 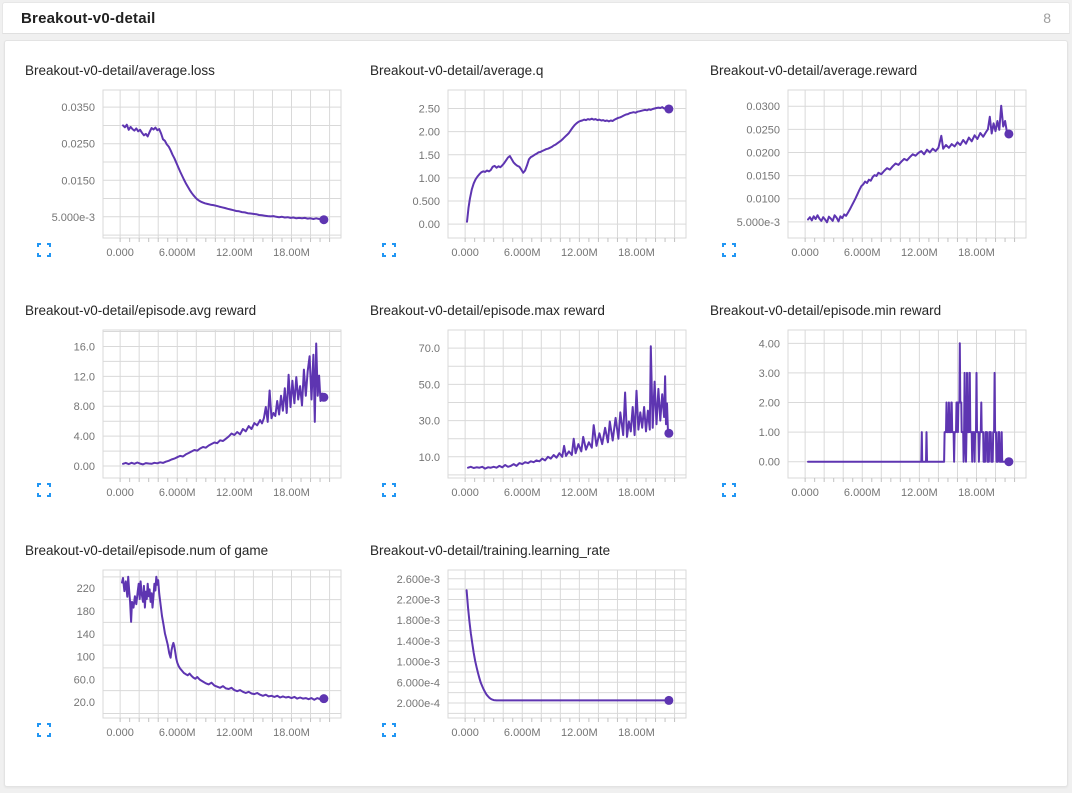 What do you see at coordinates (763, 107) in the screenshot?
I see `y-tick-label: 0.0300` at bounding box center [763, 107].